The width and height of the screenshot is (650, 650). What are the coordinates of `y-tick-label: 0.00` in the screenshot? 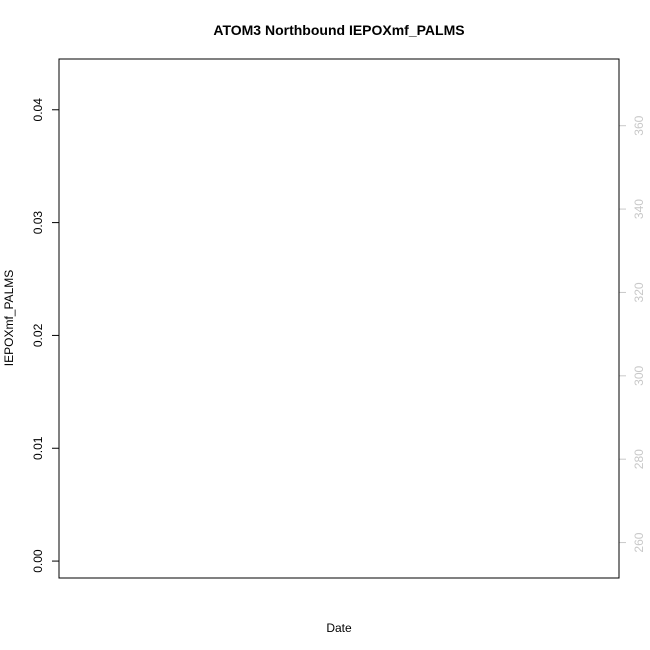 It's located at (38, 561).